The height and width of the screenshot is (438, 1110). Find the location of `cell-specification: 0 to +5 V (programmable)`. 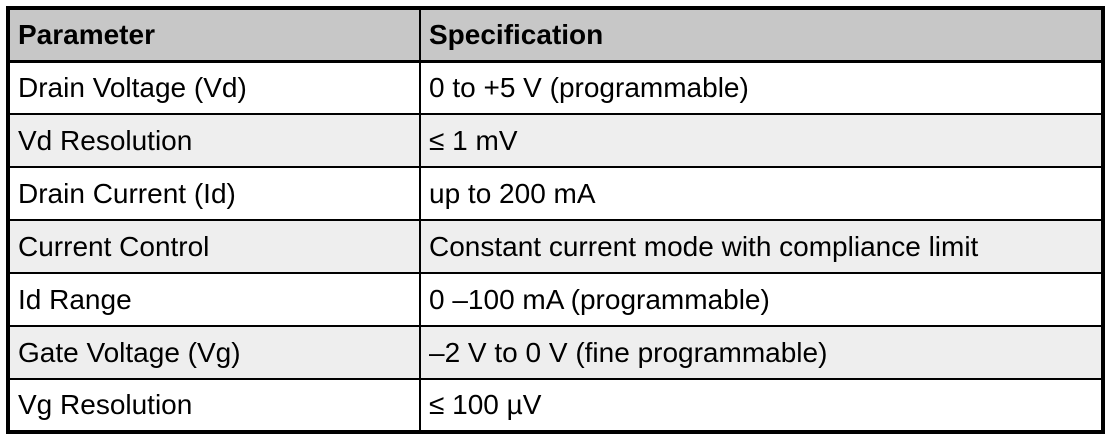

cell-specification: 0 to +5 V (programmable) is located at coordinates (761, 87).